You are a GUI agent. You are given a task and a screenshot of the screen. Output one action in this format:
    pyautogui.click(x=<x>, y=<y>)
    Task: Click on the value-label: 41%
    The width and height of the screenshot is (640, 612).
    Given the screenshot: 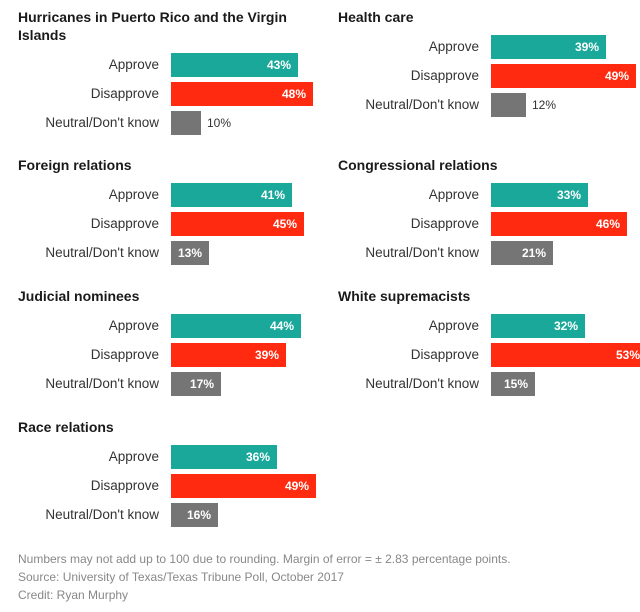 What is the action you would take?
    pyautogui.click(x=272, y=195)
    